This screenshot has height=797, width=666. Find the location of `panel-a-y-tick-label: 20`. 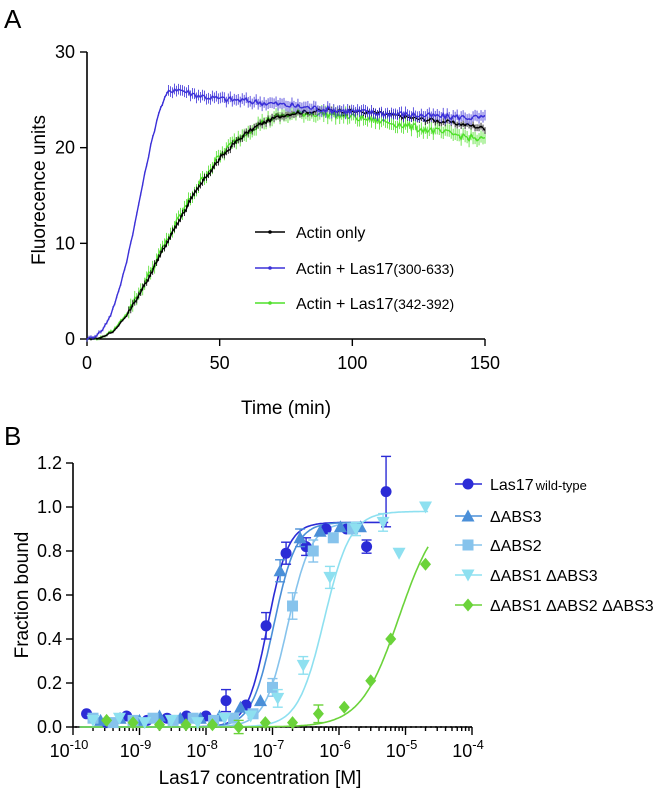

panel-a-y-tick-label: 20 is located at coordinates (65, 148).